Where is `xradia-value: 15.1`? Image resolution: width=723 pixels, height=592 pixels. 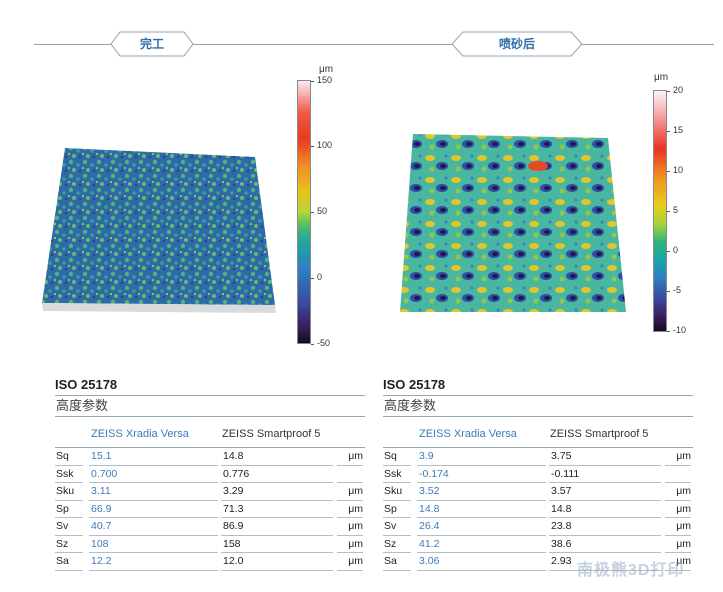 xradia-value: 15.1 is located at coordinates (153, 457).